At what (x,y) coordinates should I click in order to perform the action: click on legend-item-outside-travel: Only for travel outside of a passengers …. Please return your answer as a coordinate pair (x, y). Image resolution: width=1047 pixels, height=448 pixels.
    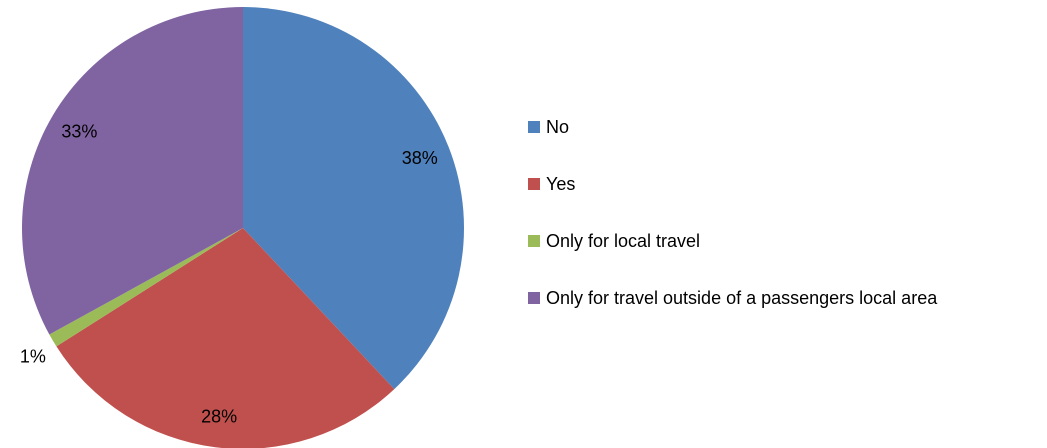
    Looking at the image, I should click on (783, 298).